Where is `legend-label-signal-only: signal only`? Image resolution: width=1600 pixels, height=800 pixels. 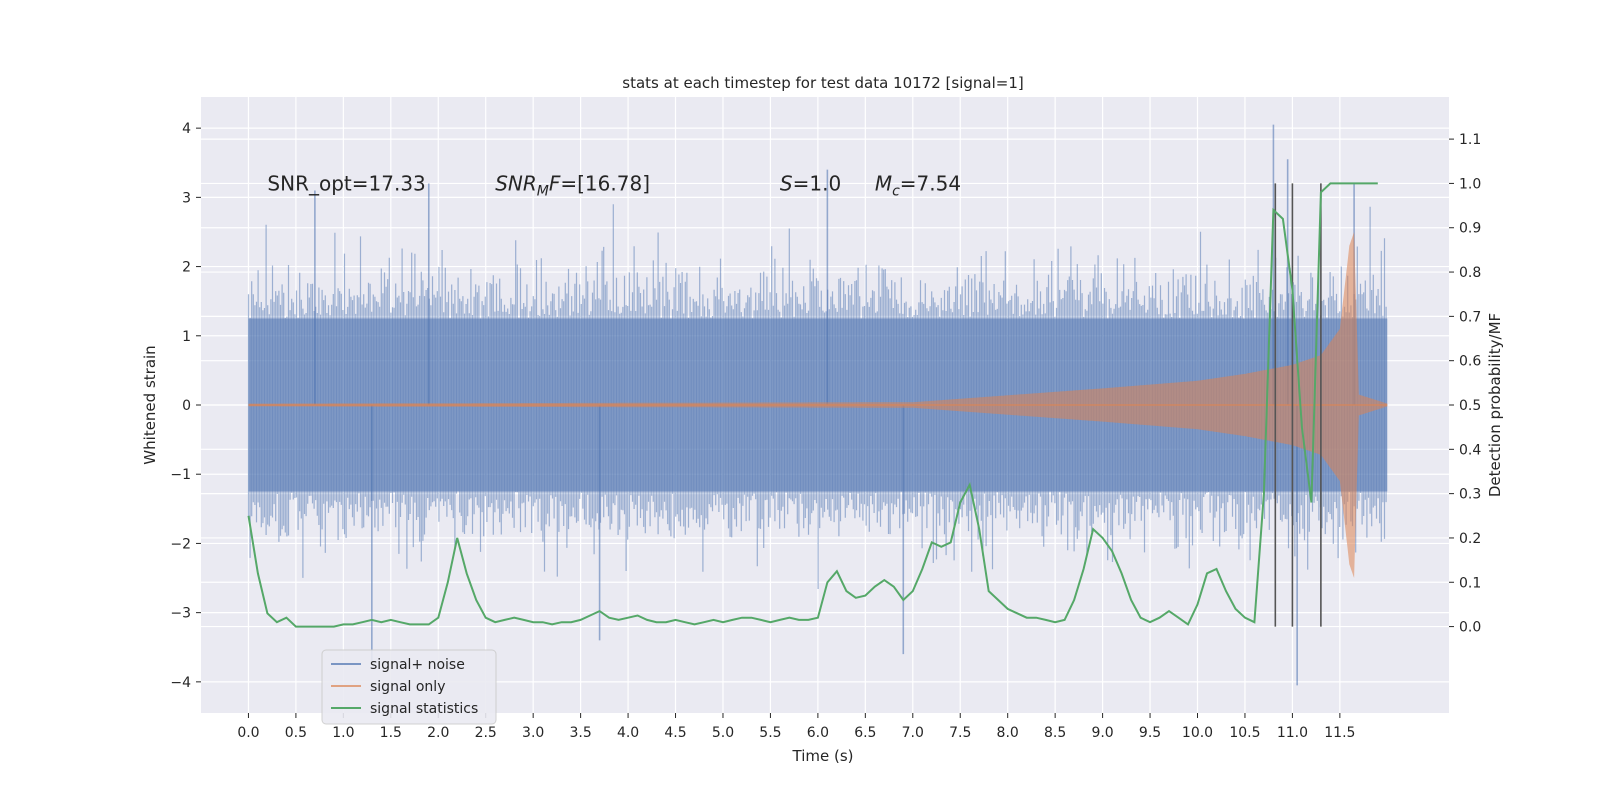 legend-label-signal-only: signal only is located at coordinates (407, 687).